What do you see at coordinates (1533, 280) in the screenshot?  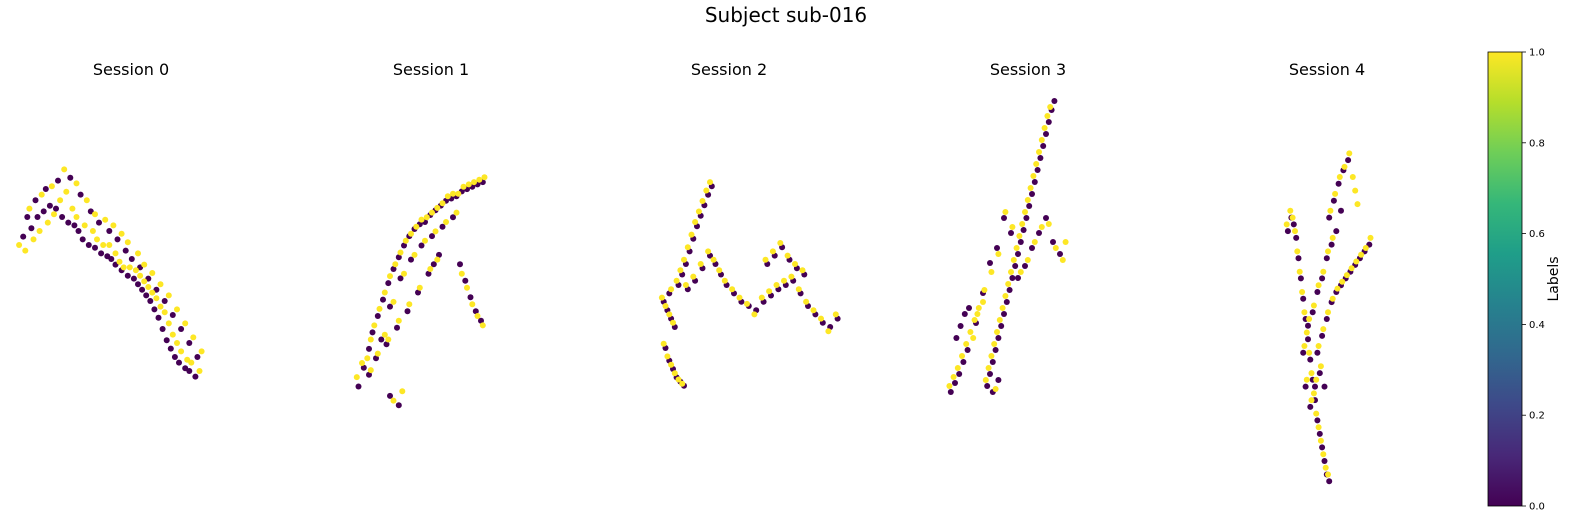 I see `colorbar-ticks: 0.0 0.2 0.4 0.6 0.8 1.0` at bounding box center [1533, 280].